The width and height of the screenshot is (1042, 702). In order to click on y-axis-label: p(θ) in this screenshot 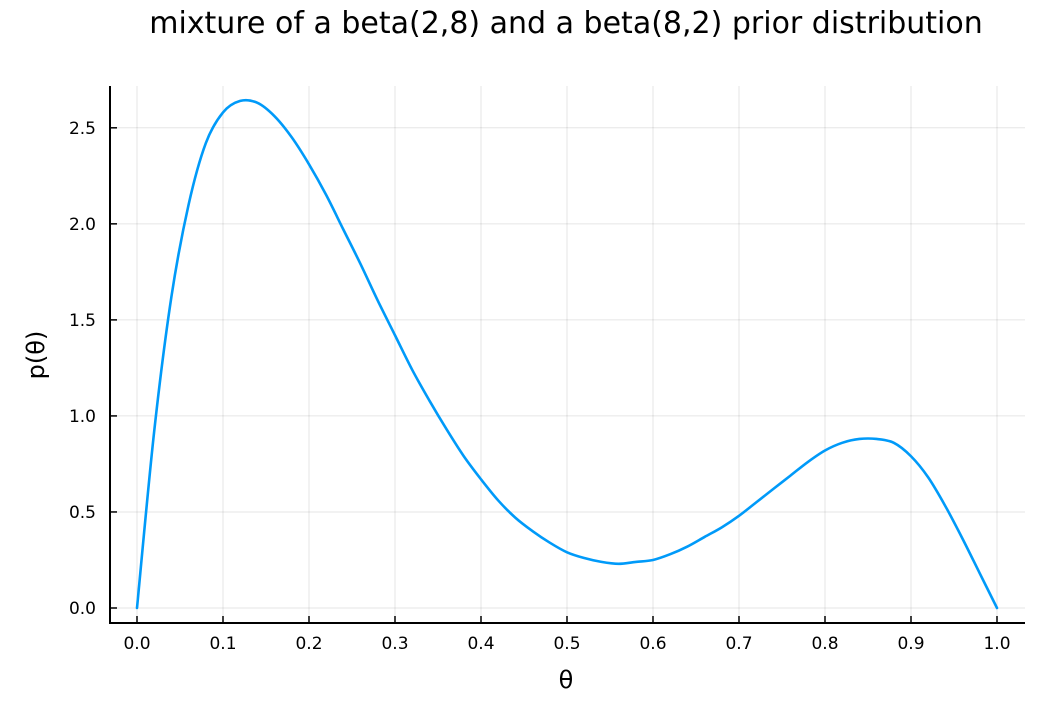, I will do `click(36, 355)`.